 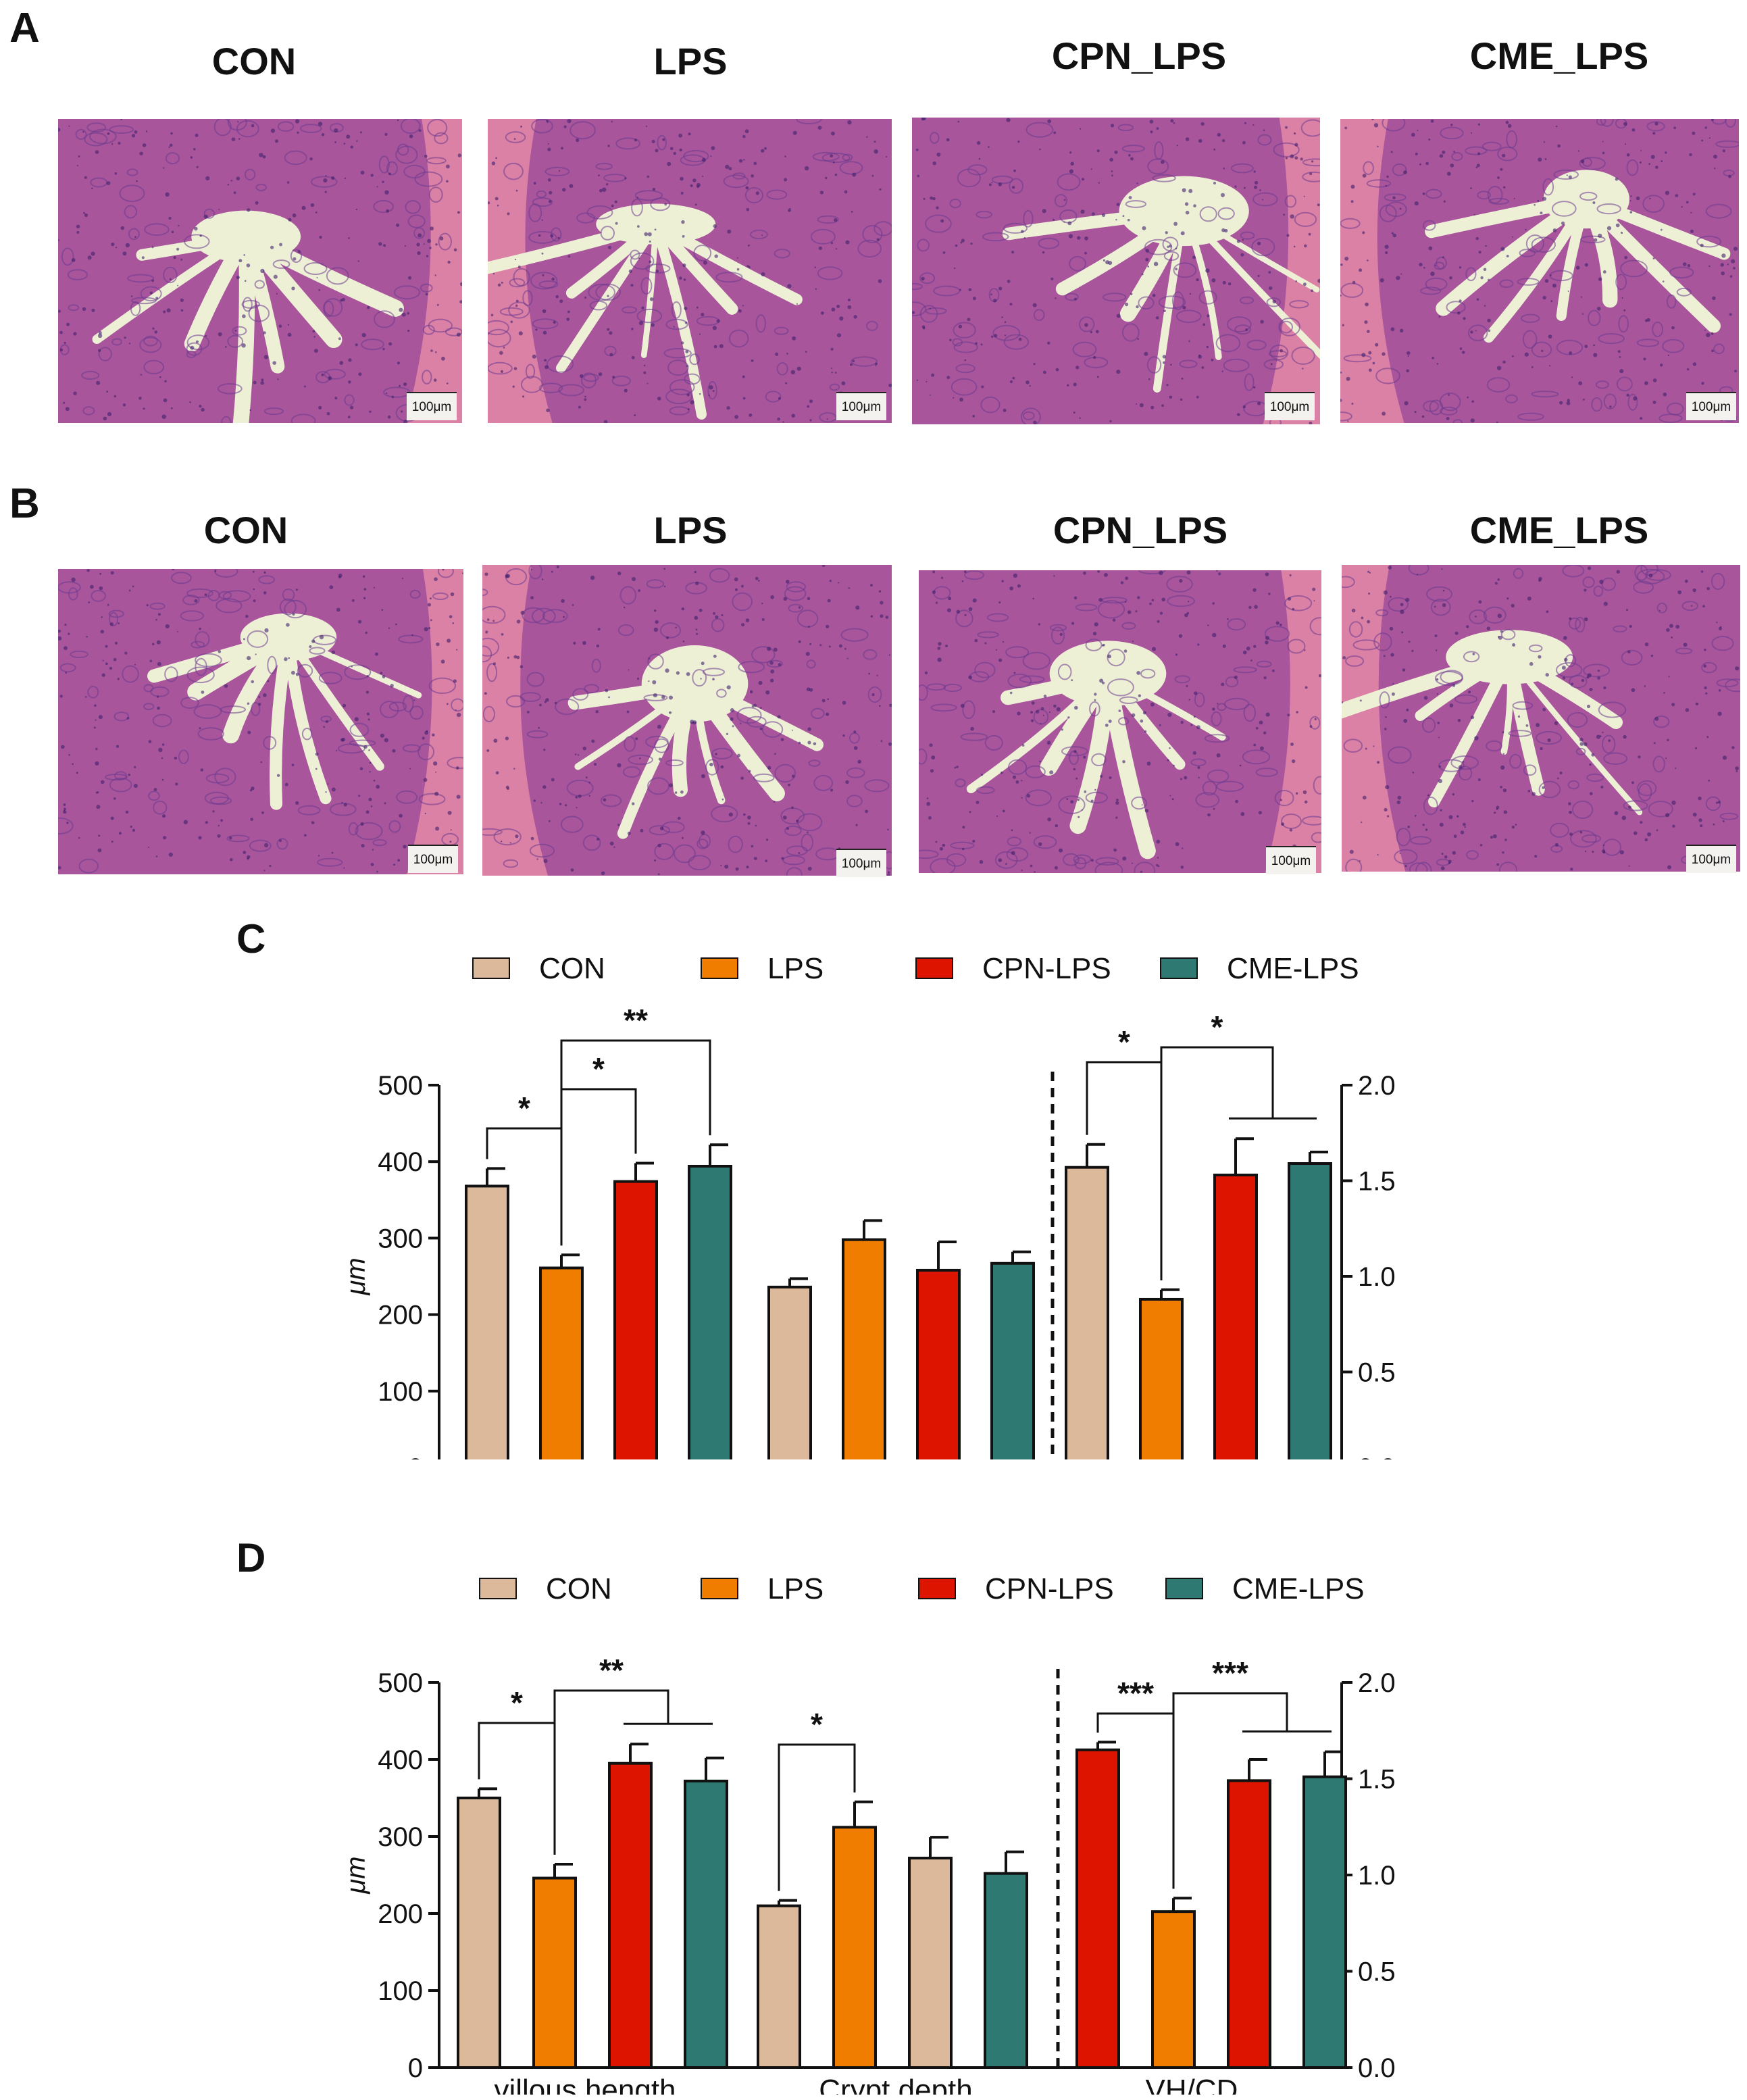 I want to click on category-label: VH/CD, so click(x=1192, y=2084).